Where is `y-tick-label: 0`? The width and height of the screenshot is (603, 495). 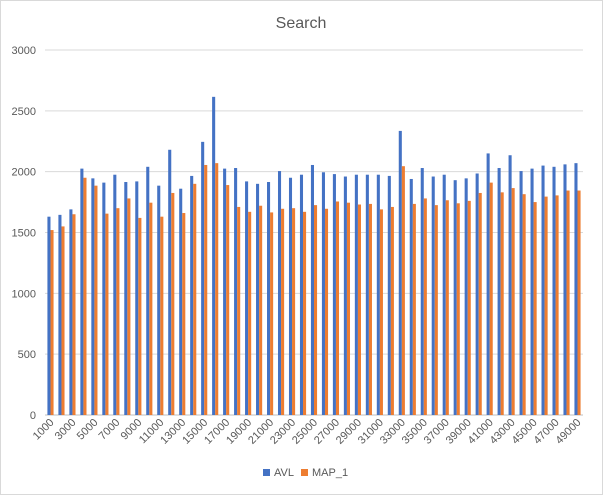
y-tick-label: 0 is located at coordinates (33, 416).